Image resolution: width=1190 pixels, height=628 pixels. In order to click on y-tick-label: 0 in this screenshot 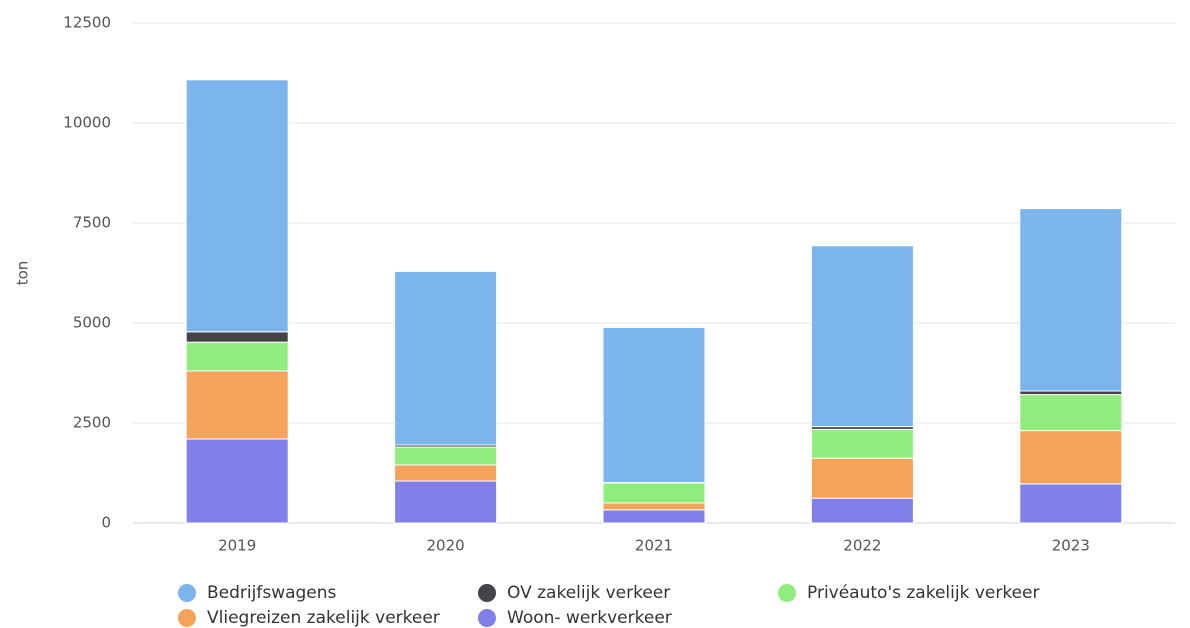, I will do `click(106, 523)`.